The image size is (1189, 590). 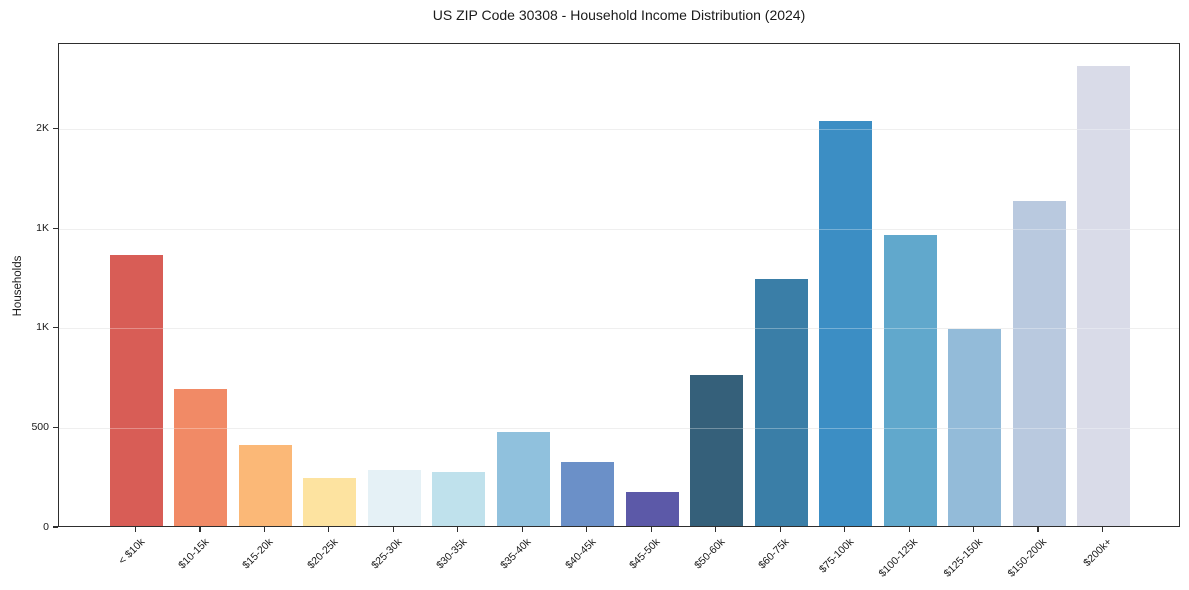 What do you see at coordinates (963, 558) in the screenshot?
I see `x-tick-label-text: $125-150k` at bounding box center [963, 558].